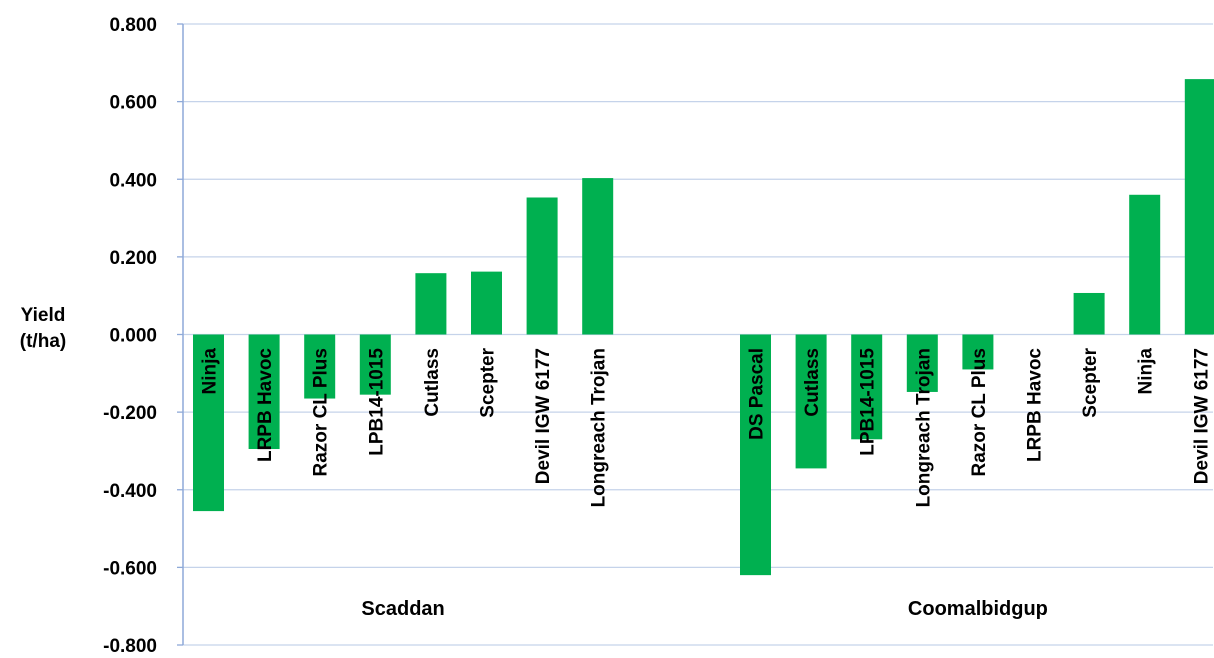  Describe the element at coordinates (130, 413) in the screenshot. I see `y-tick-label: -0.200` at that location.